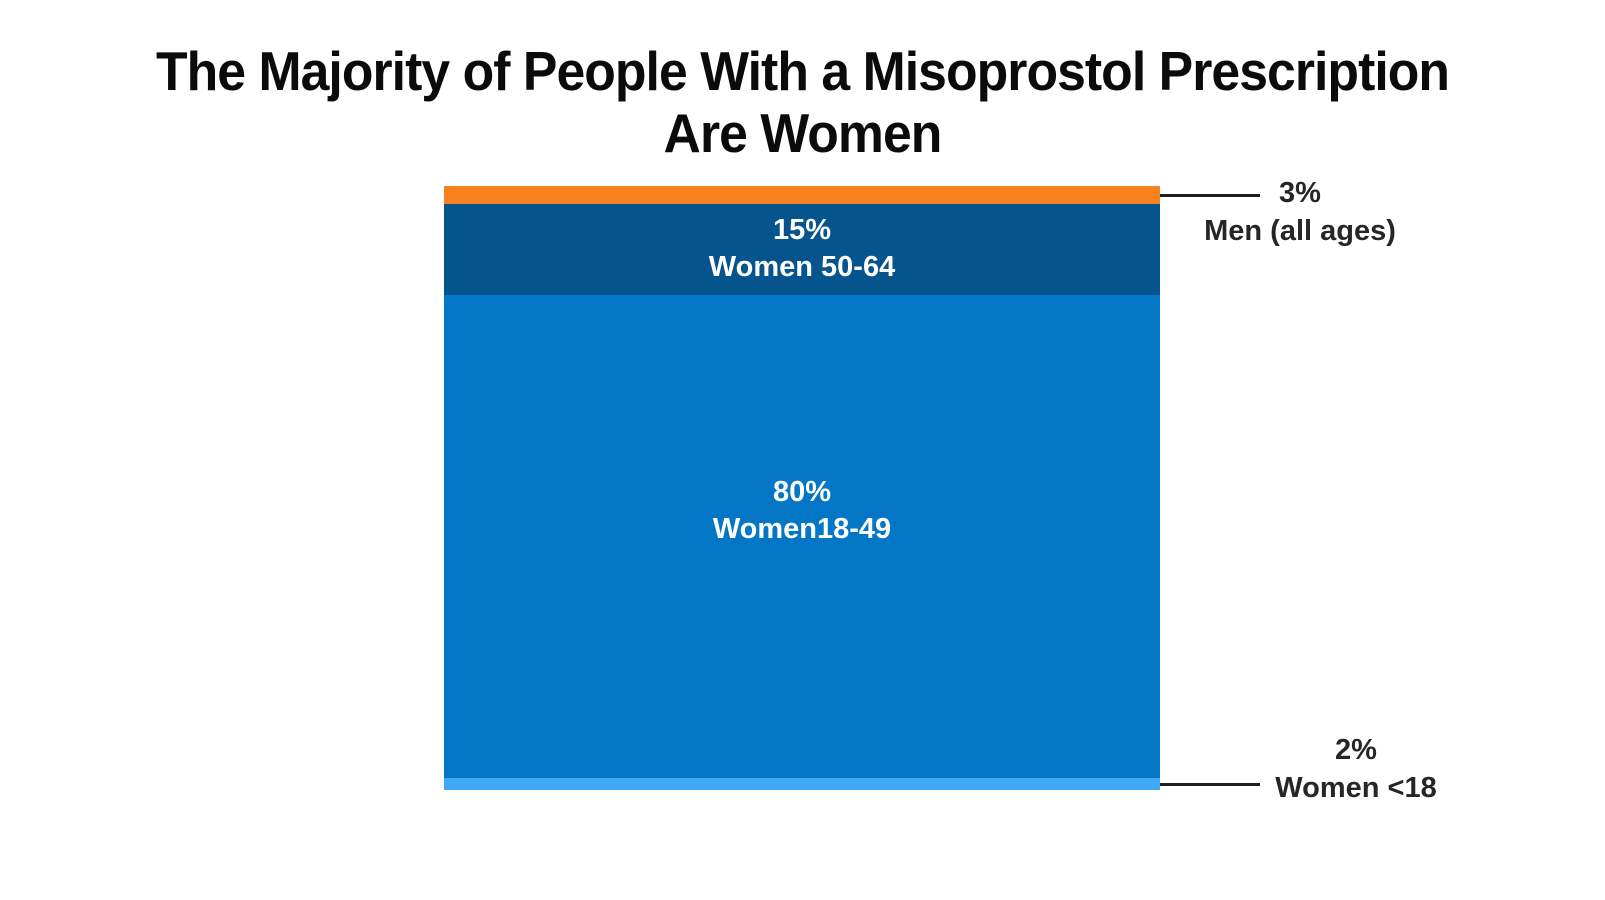 Image resolution: width=1605 pixels, height=900 pixels. Describe the element at coordinates (1300, 193) in the screenshot. I see `annotation-pct-men-all-ages: 3%` at that location.